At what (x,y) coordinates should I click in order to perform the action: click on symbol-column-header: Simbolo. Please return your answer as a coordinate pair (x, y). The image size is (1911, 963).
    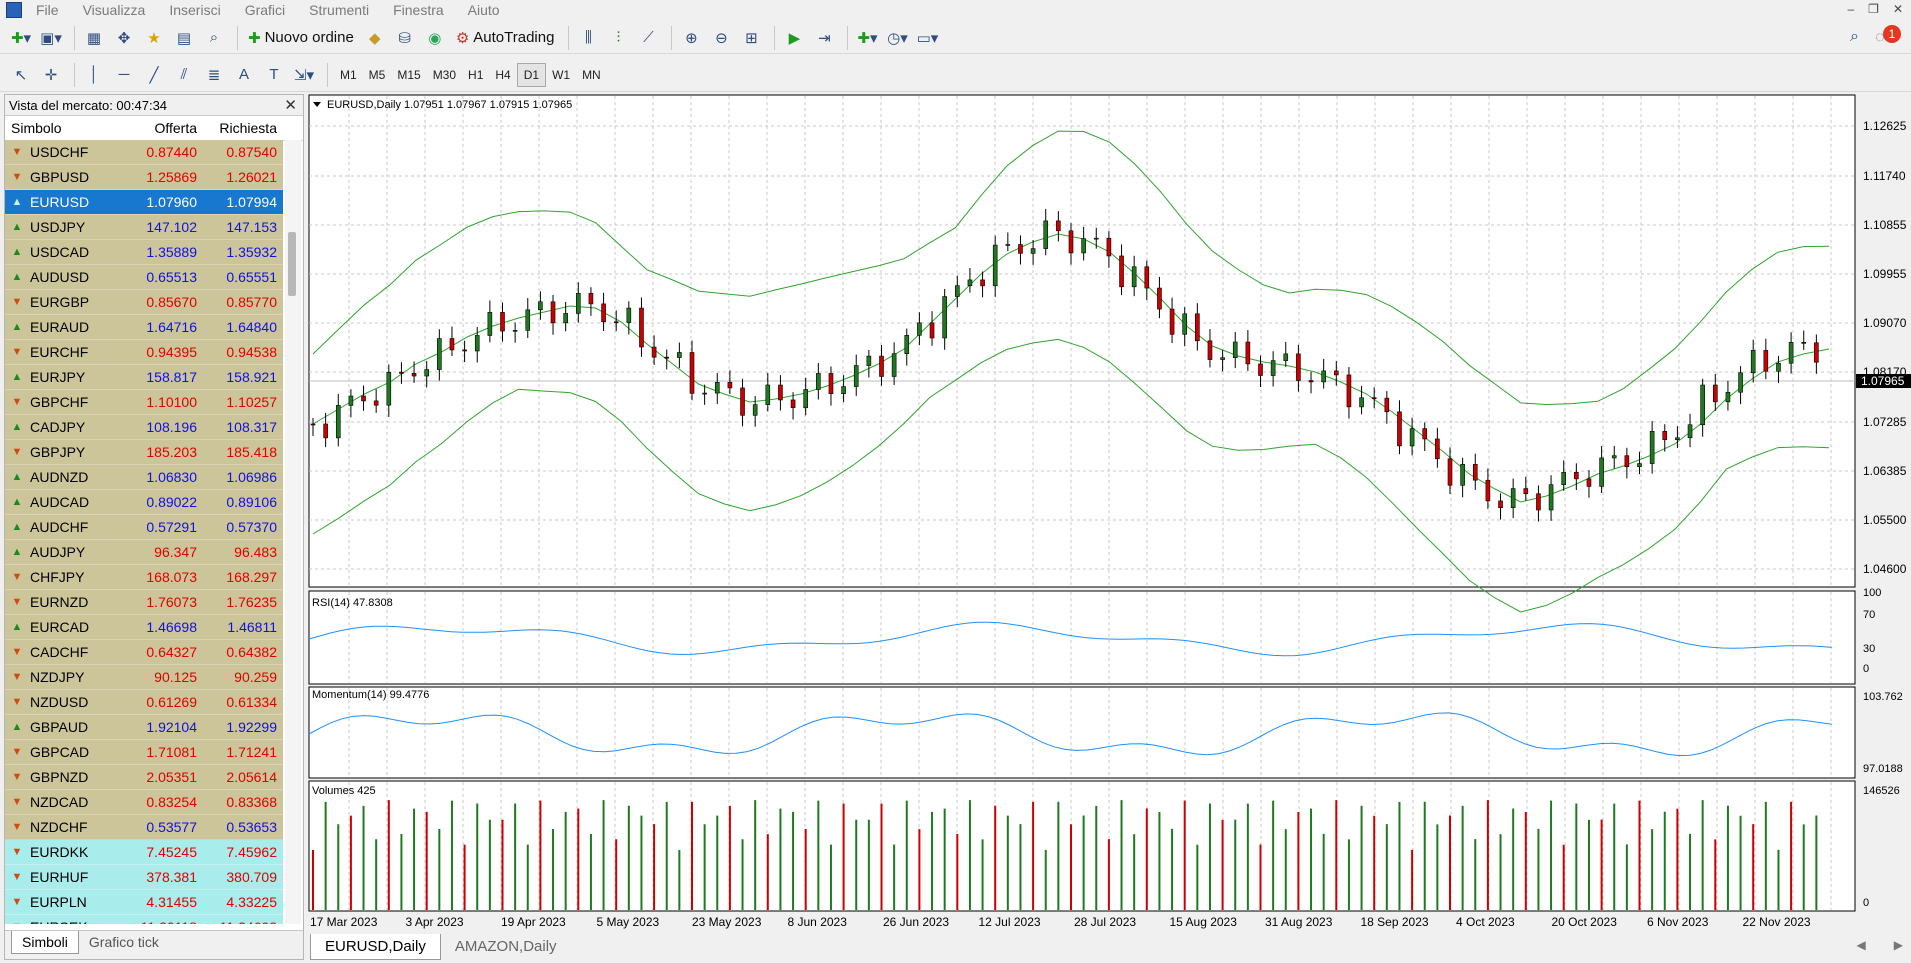
    Looking at the image, I should click on (36, 128).